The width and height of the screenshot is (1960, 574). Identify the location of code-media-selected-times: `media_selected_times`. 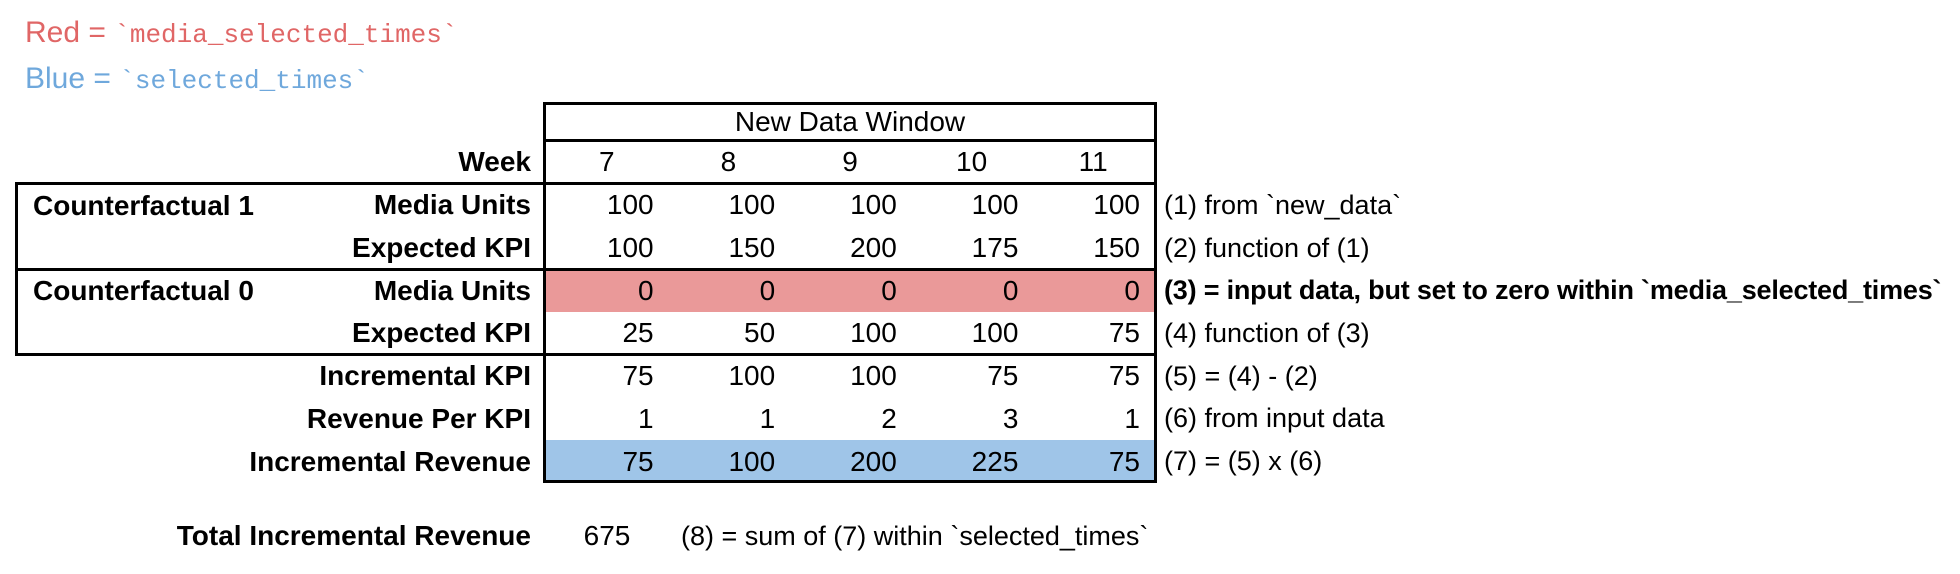
(286, 35).